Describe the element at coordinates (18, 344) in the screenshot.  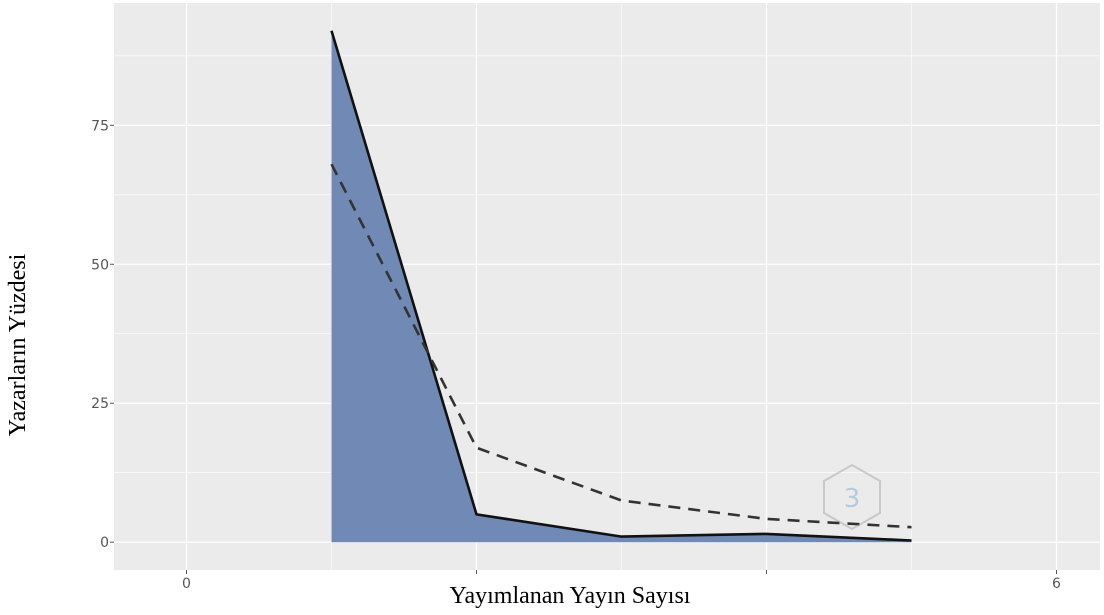
I see `y-axis-title: Yazarların Yüzdesi` at that location.